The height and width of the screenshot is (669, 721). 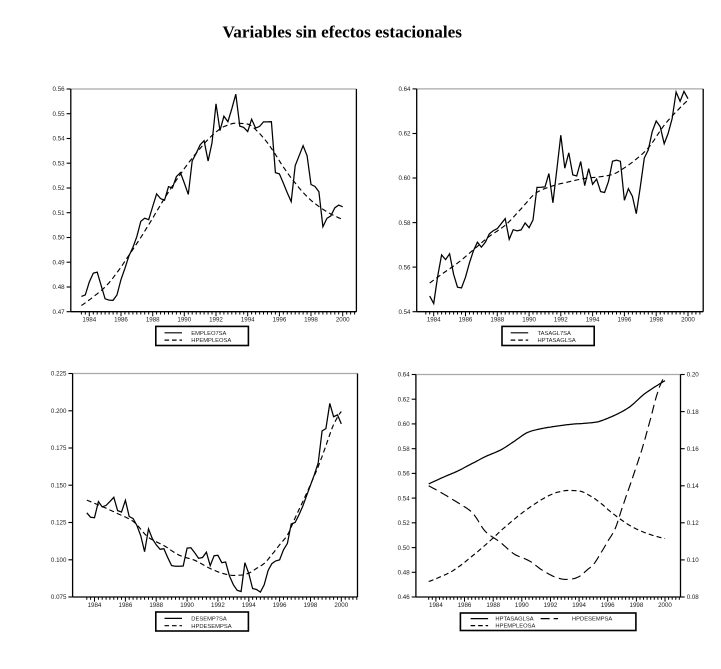 I want to click on svg-text: 0.49, so click(x=59, y=262).